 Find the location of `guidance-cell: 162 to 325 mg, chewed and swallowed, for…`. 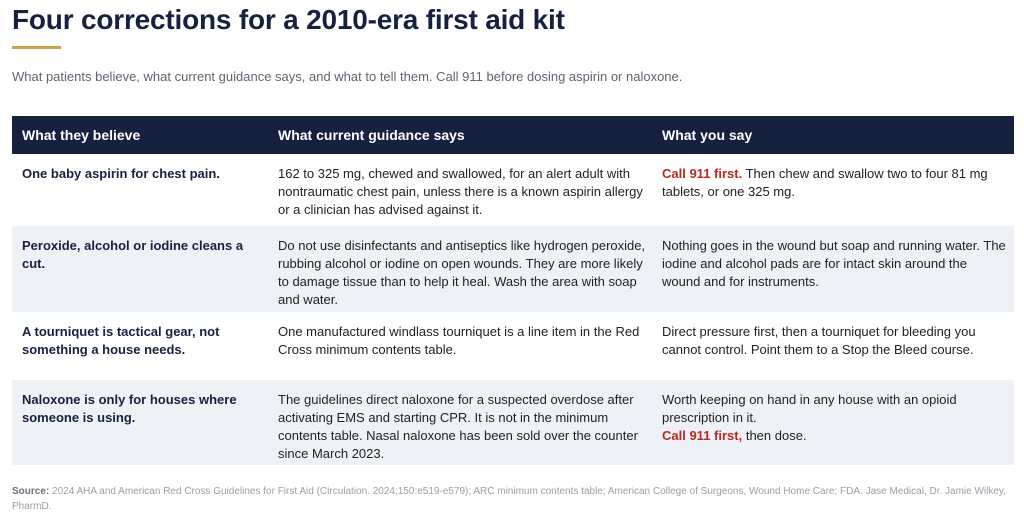

guidance-cell: 162 to 325 mg, chewed and swallowed, for… is located at coordinates (460, 191).